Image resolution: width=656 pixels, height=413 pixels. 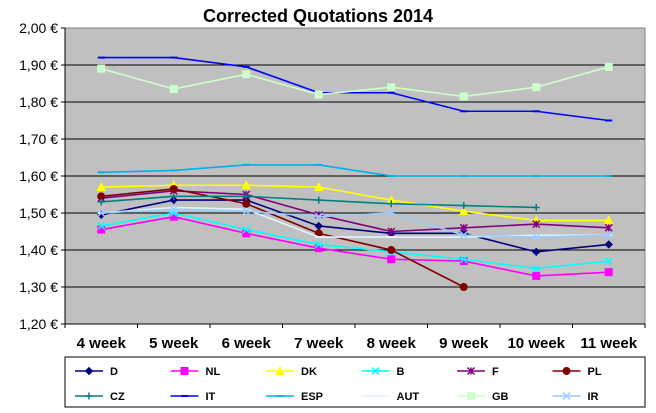 What do you see at coordinates (38, 28) in the screenshot?
I see `y-tick-label: 2,00 €` at bounding box center [38, 28].